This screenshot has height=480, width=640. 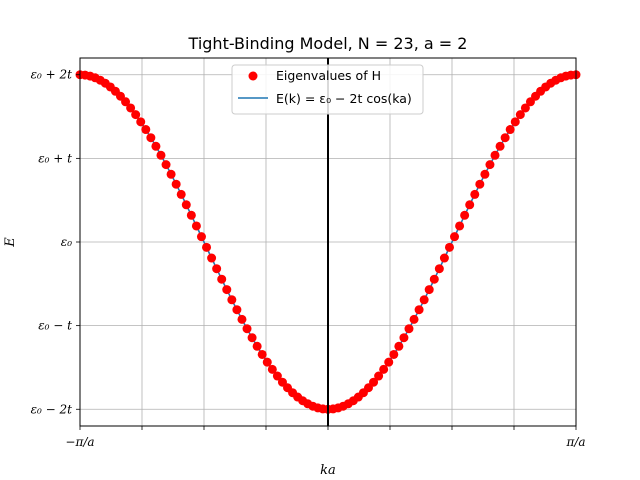 What do you see at coordinates (55, 158) in the screenshot?
I see `y-tick-label: ε₀ + t` at bounding box center [55, 158].